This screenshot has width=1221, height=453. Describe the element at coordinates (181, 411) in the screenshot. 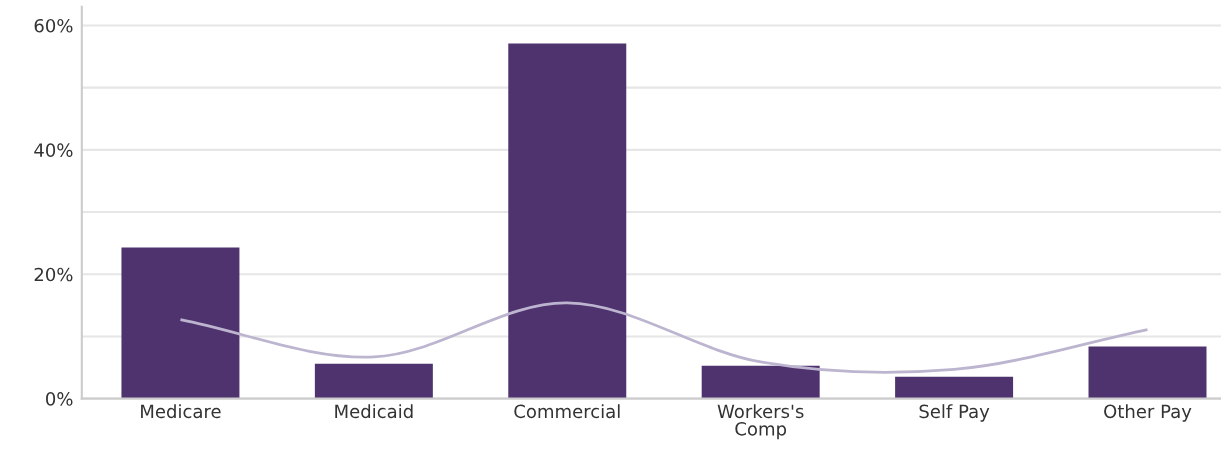

I see `x-tick-label: Medicare` at that location.